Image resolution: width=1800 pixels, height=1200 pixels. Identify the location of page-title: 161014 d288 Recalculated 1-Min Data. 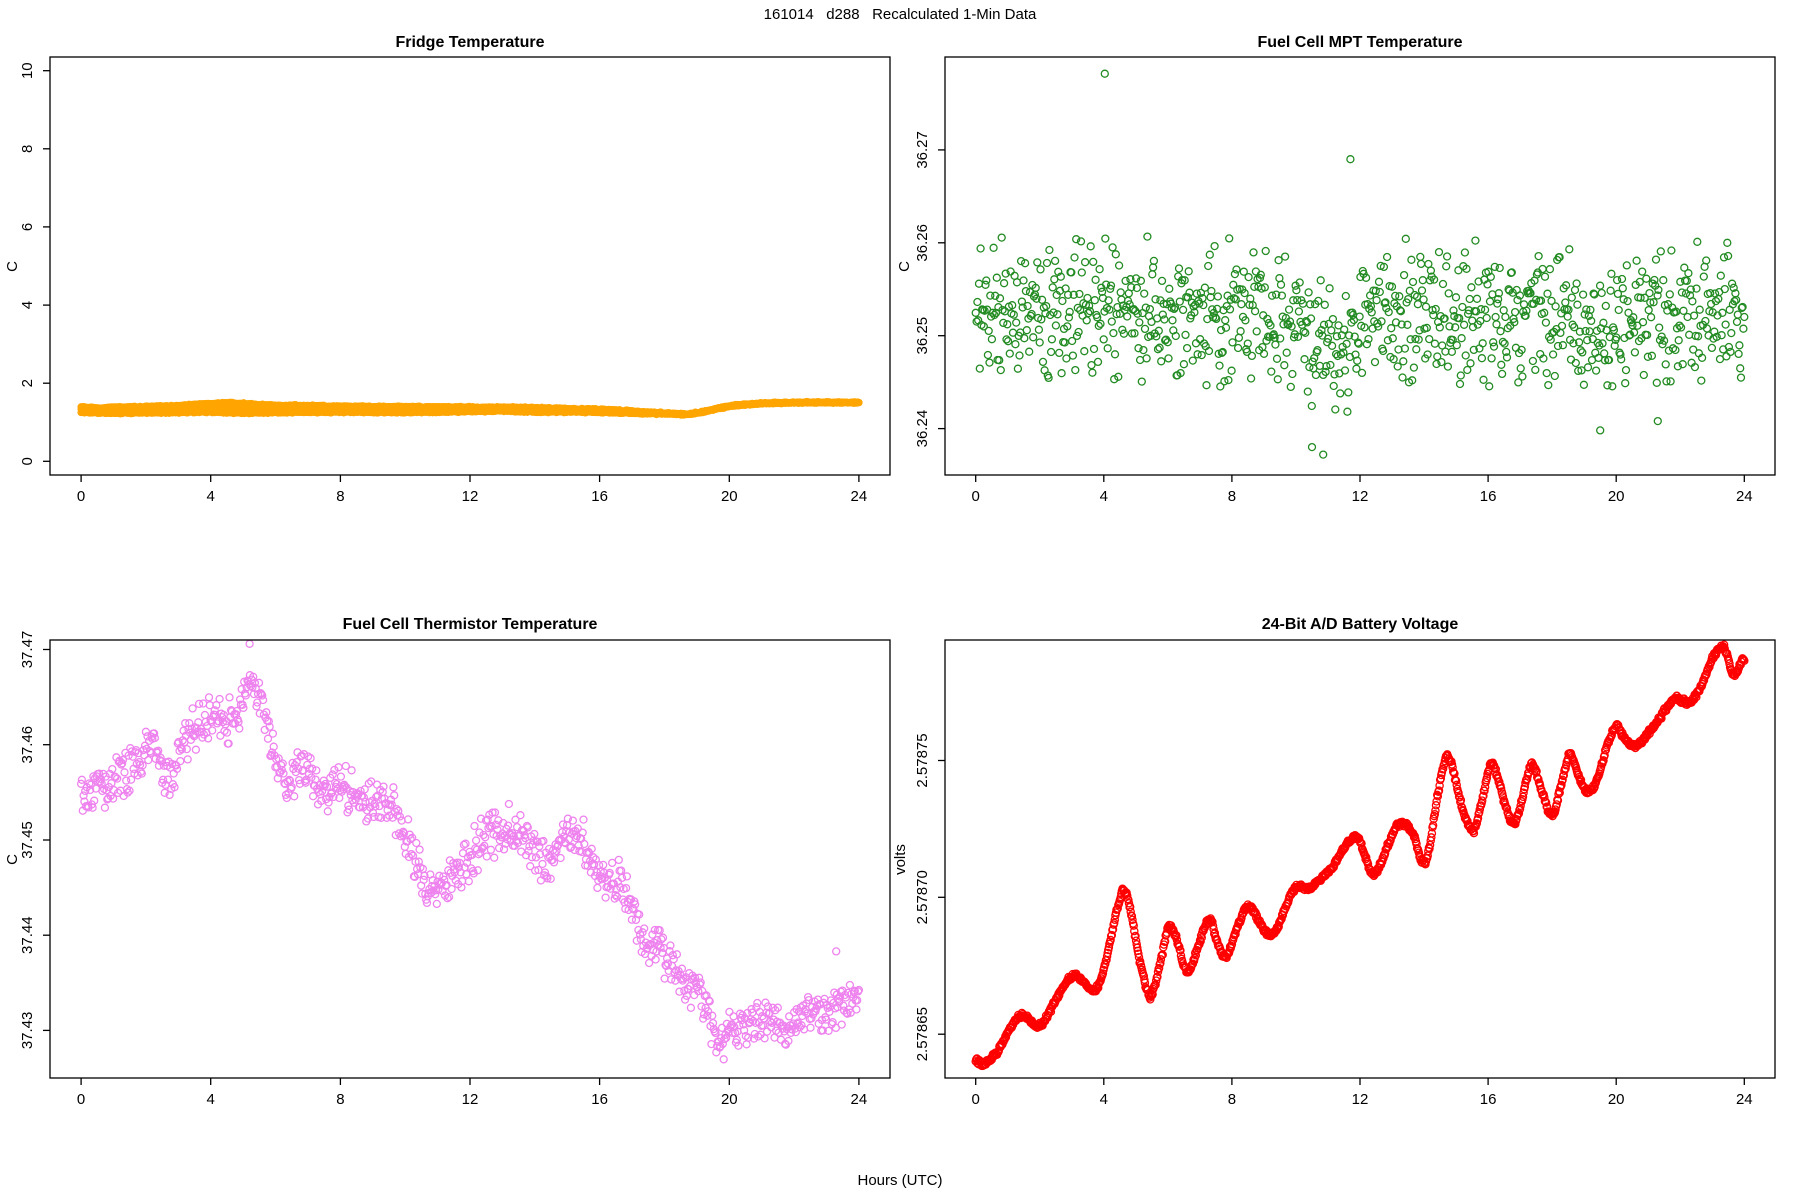
(900, 14).